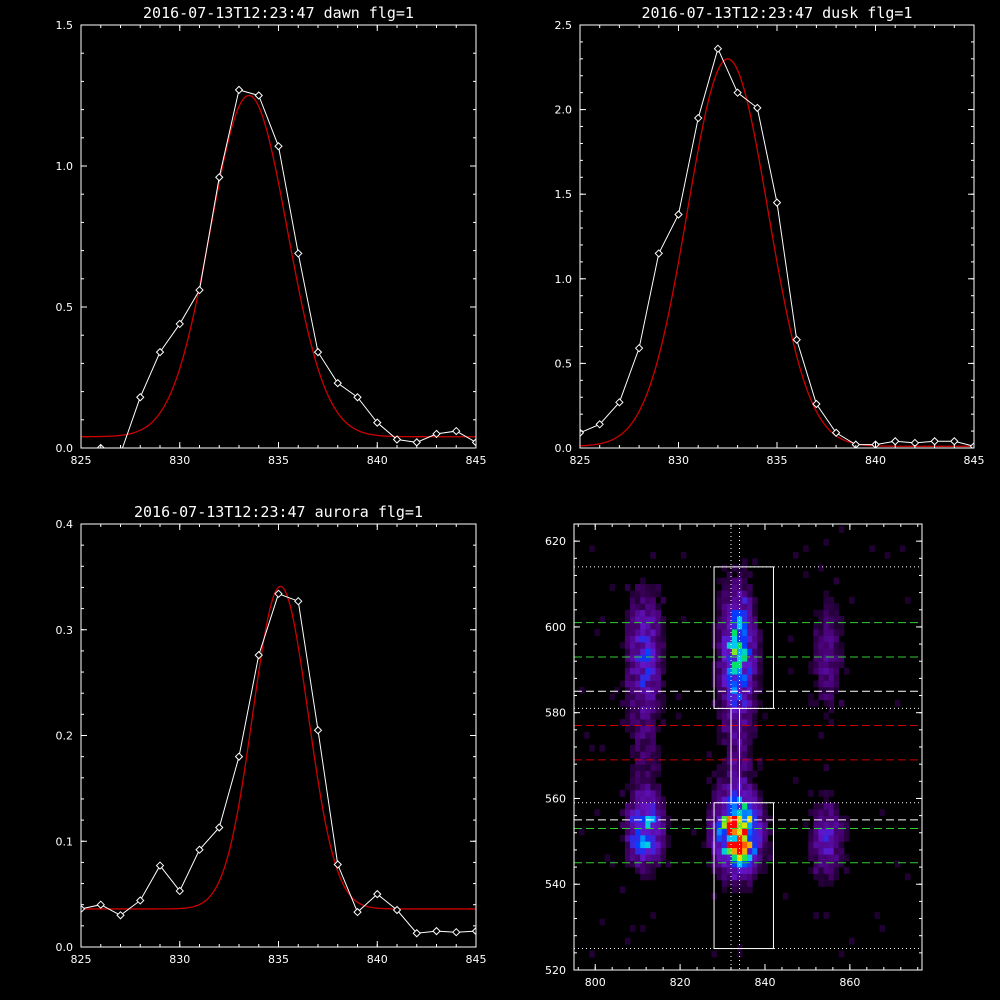 The image size is (1000, 1000). Describe the element at coordinates (564, 448) in the screenshot. I see `y-tick-label: 0.0` at that location.